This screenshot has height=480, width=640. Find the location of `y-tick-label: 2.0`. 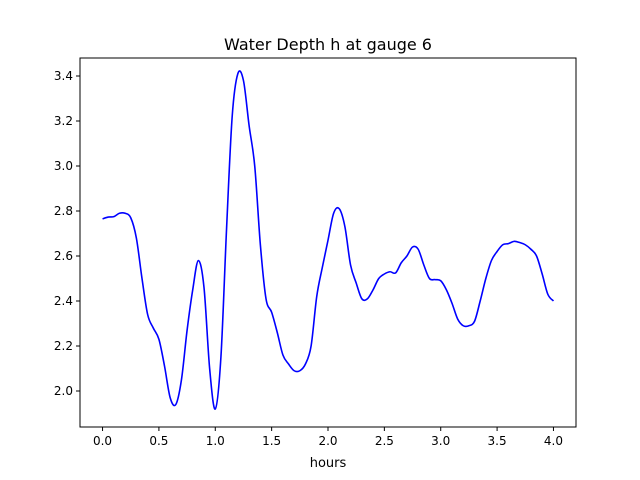

y-tick-label: 2.0 is located at coordinates (63, 391).